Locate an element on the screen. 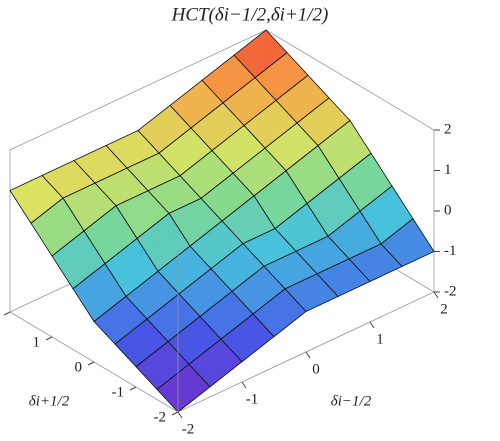  surface-patch is located at coordinates (183, 388).